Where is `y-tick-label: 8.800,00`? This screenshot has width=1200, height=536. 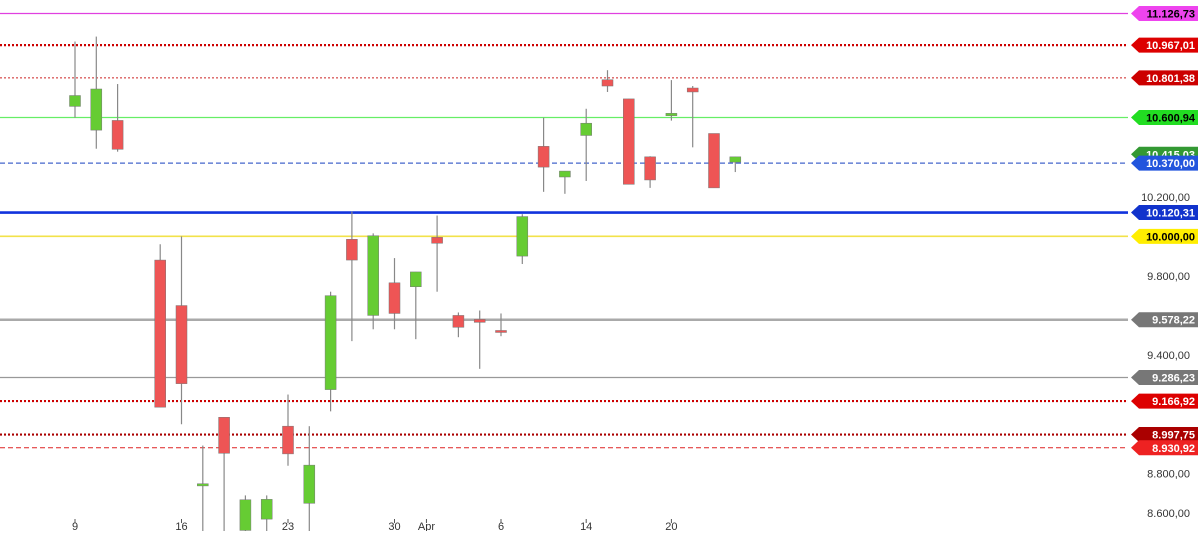
y-tick-label: 8.800,00 is located at coordinates (1168, 475).